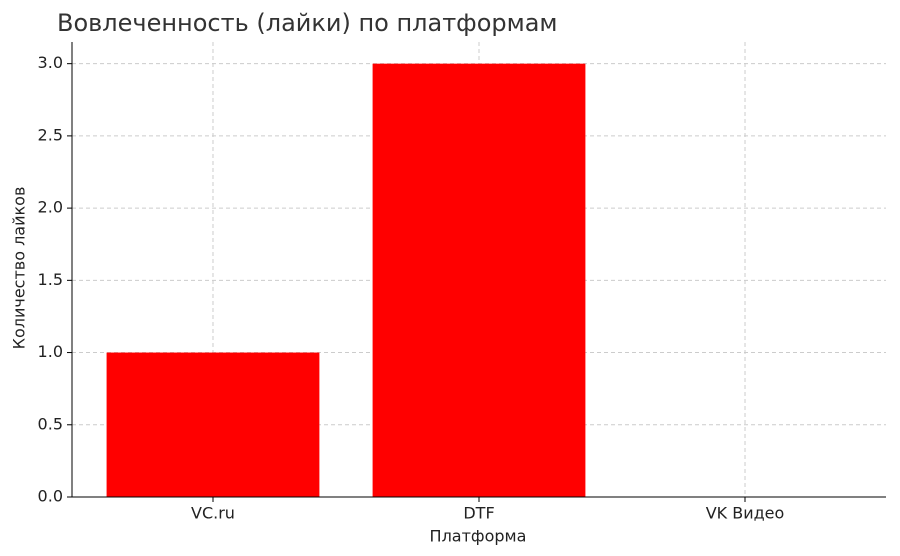 The width and height of the screenshot is (900, 556). I want to click on y-tick-label: 0.0, so click(50, 496).